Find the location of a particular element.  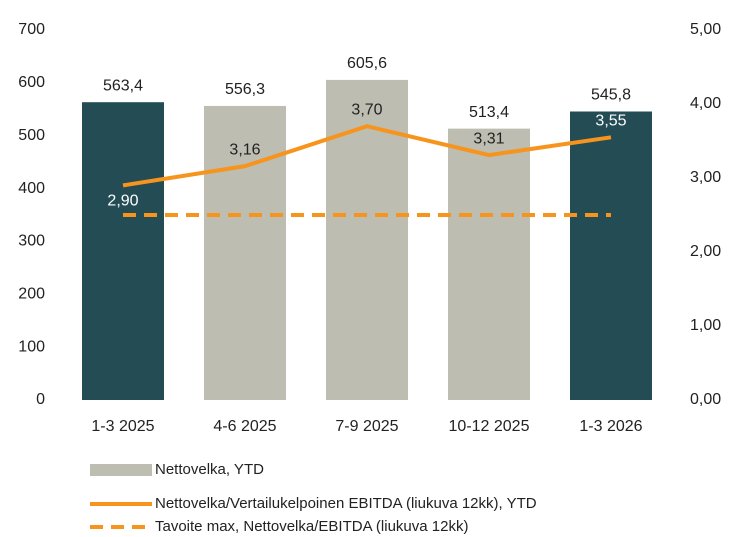

y-tick-label: 500 is located at coordinates (31, 135).